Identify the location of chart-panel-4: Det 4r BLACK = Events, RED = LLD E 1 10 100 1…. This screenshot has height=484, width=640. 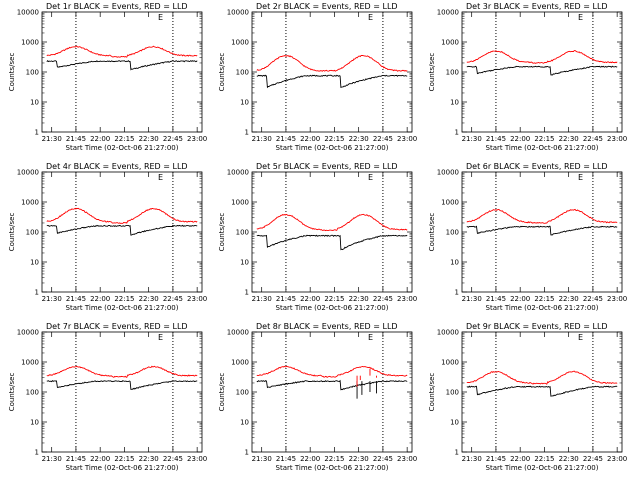
(107, 237).